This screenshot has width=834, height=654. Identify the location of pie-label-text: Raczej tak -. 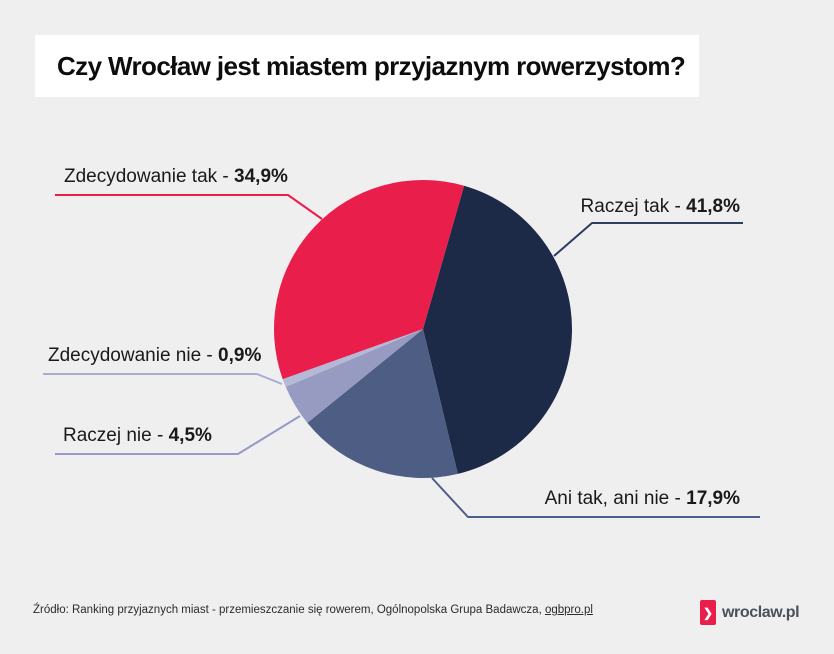
(633, 206).